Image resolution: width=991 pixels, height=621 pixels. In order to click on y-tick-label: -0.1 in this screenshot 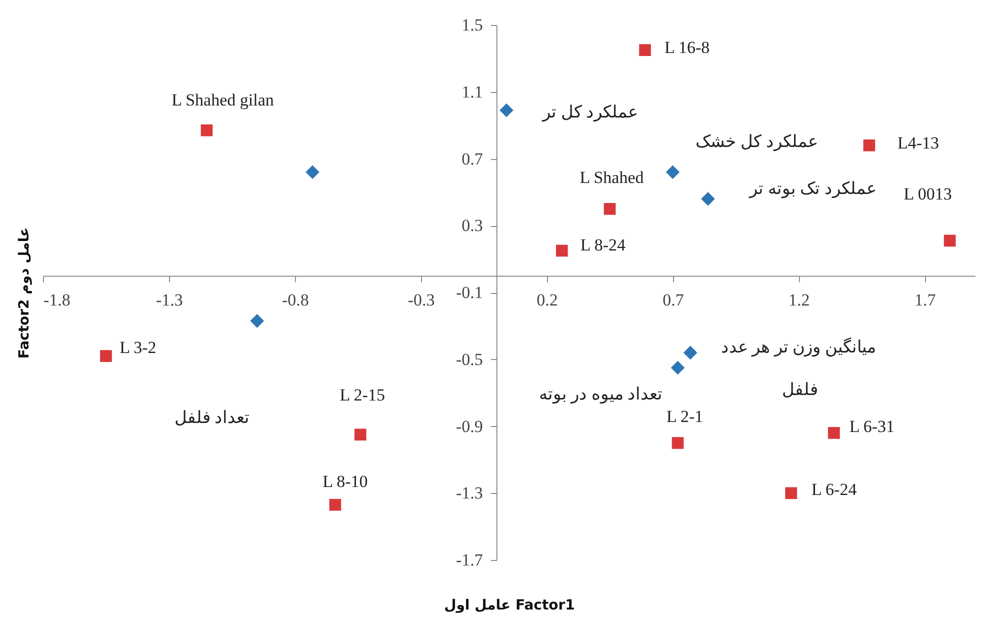, I will do `click(469, 292)`.